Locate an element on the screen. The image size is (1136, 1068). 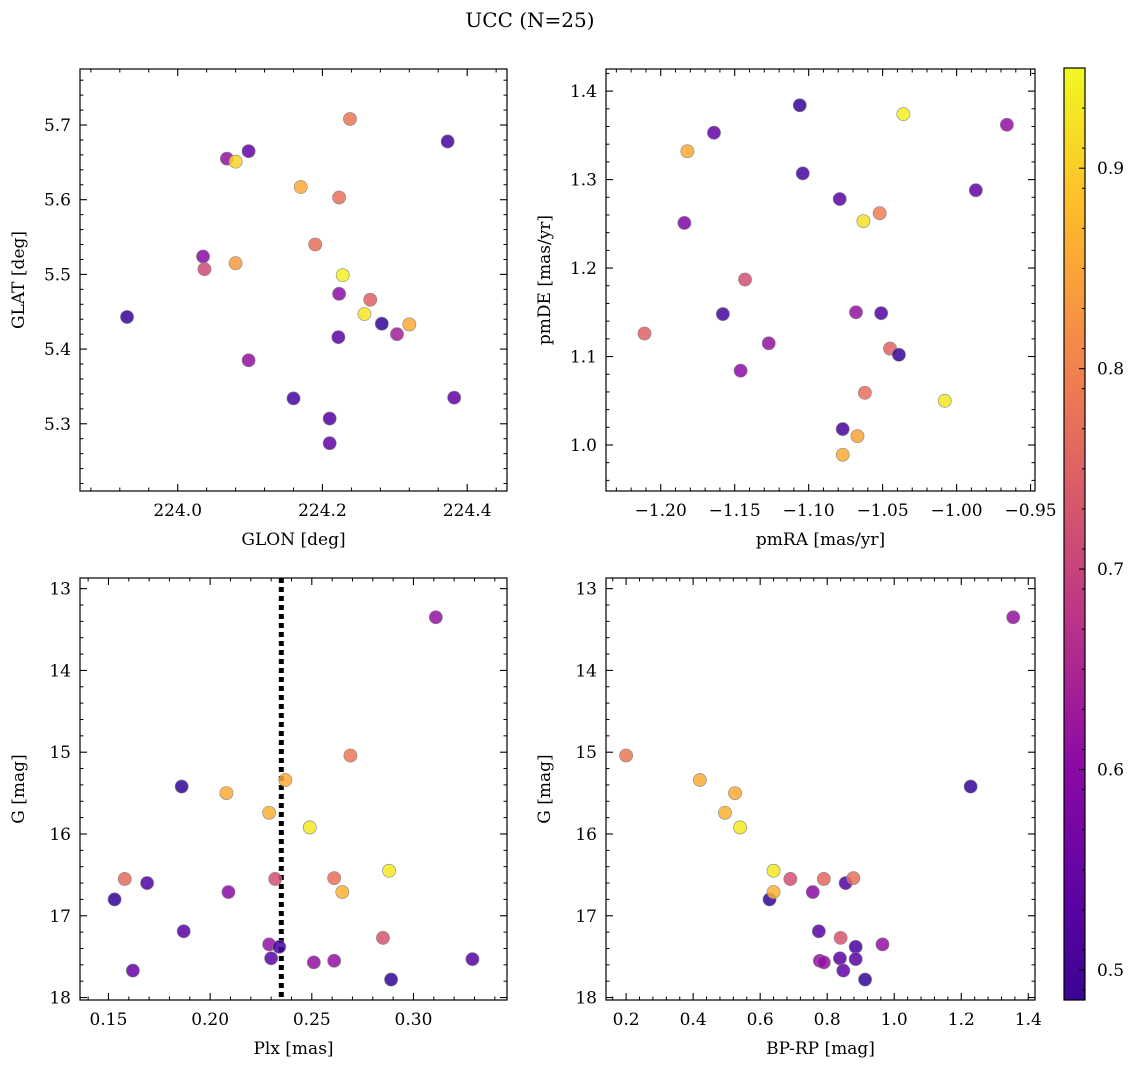
x-tick-label: 0.8 is located at coordinates (827, 1020).